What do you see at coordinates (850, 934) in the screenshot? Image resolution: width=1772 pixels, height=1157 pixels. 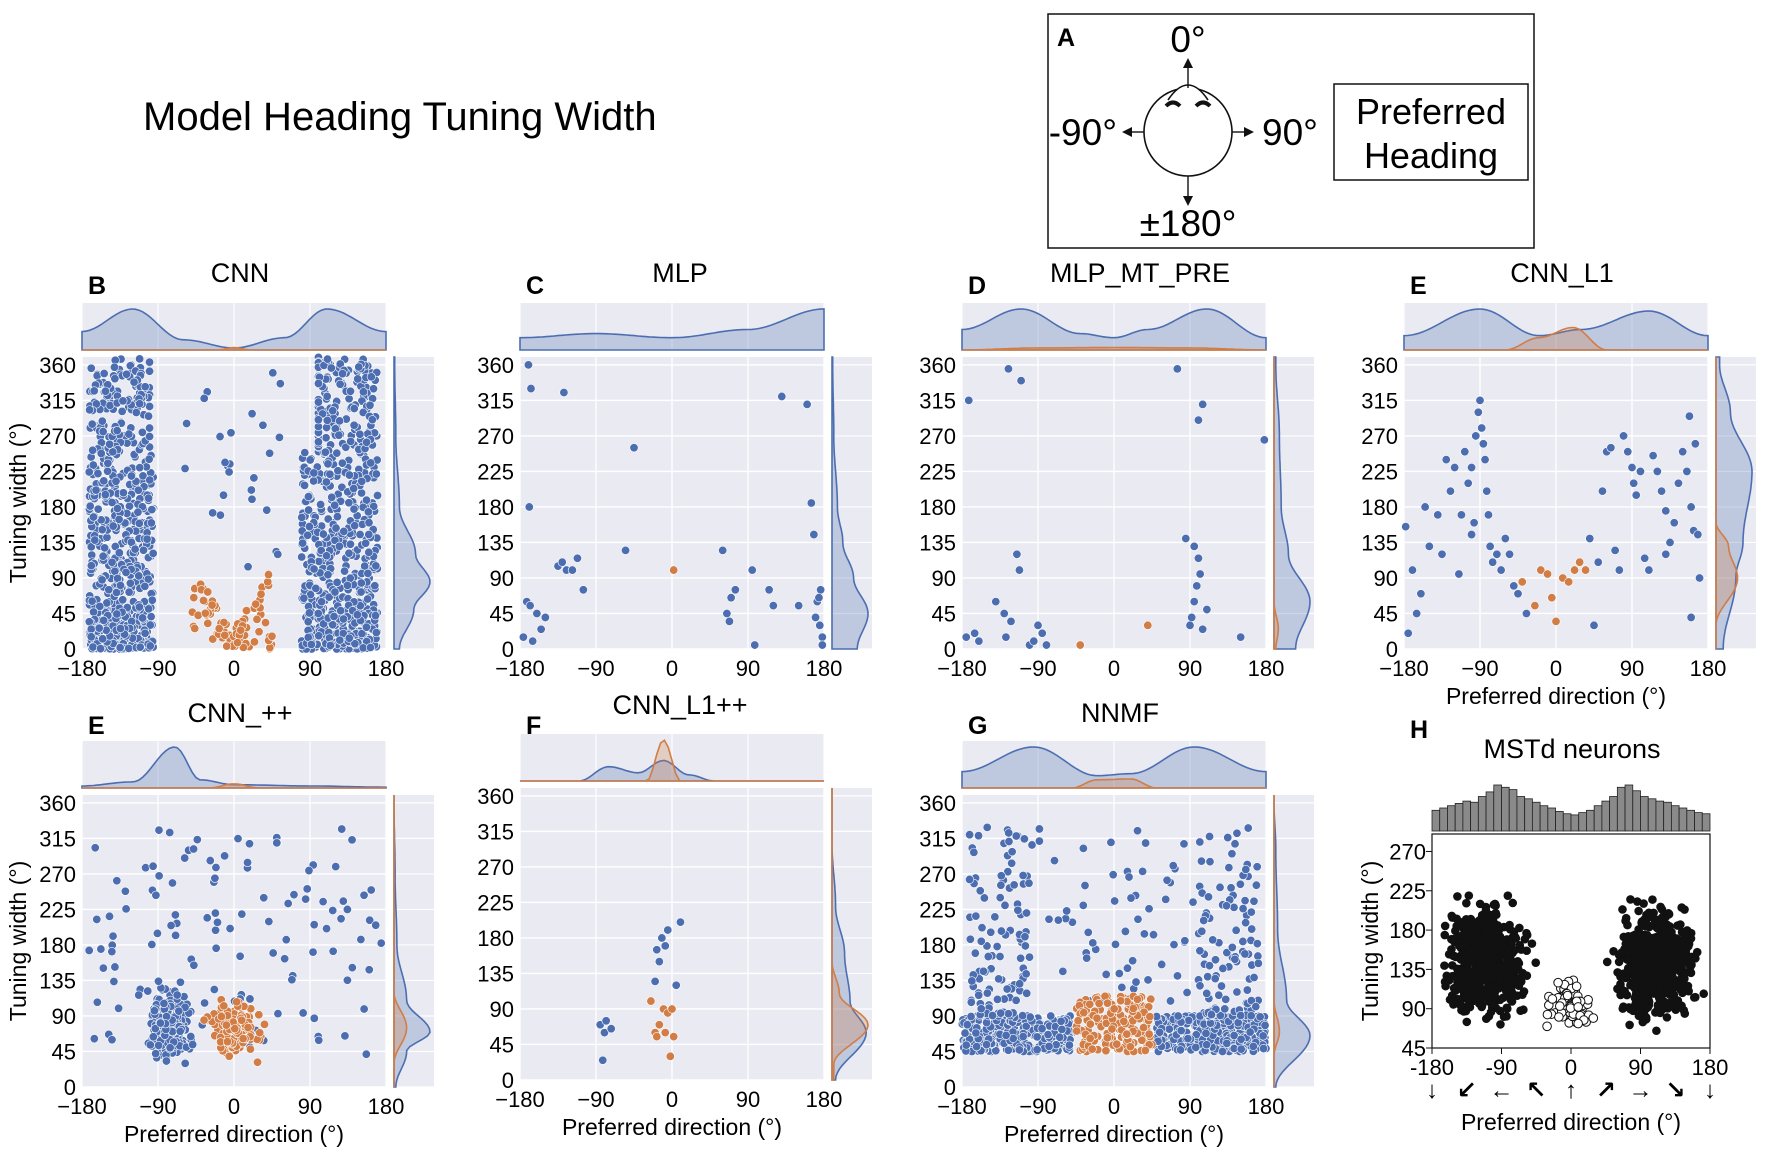 I see `marginal-y-density-orange` at bounding box center [850, 934].